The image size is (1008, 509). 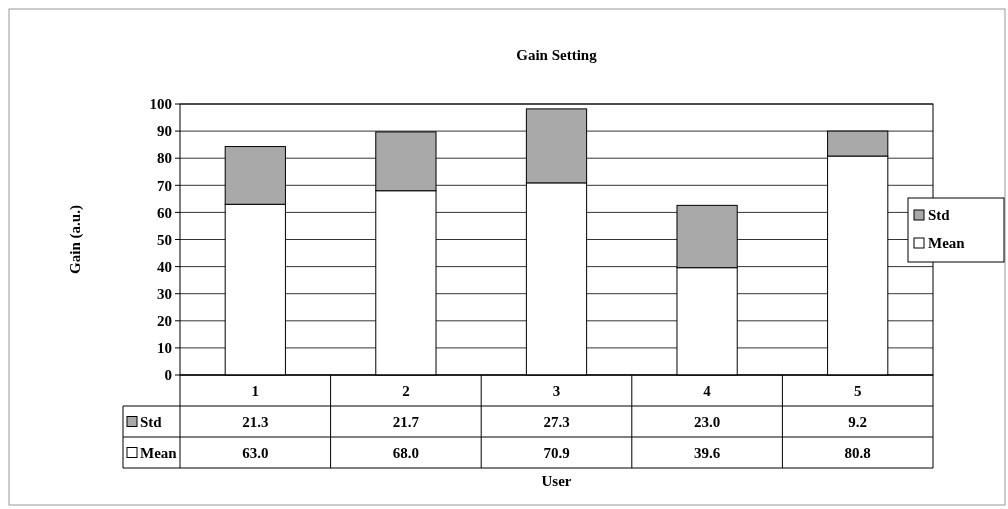 I want to click on x-tick-label: 1, so click(x=255, y=390).